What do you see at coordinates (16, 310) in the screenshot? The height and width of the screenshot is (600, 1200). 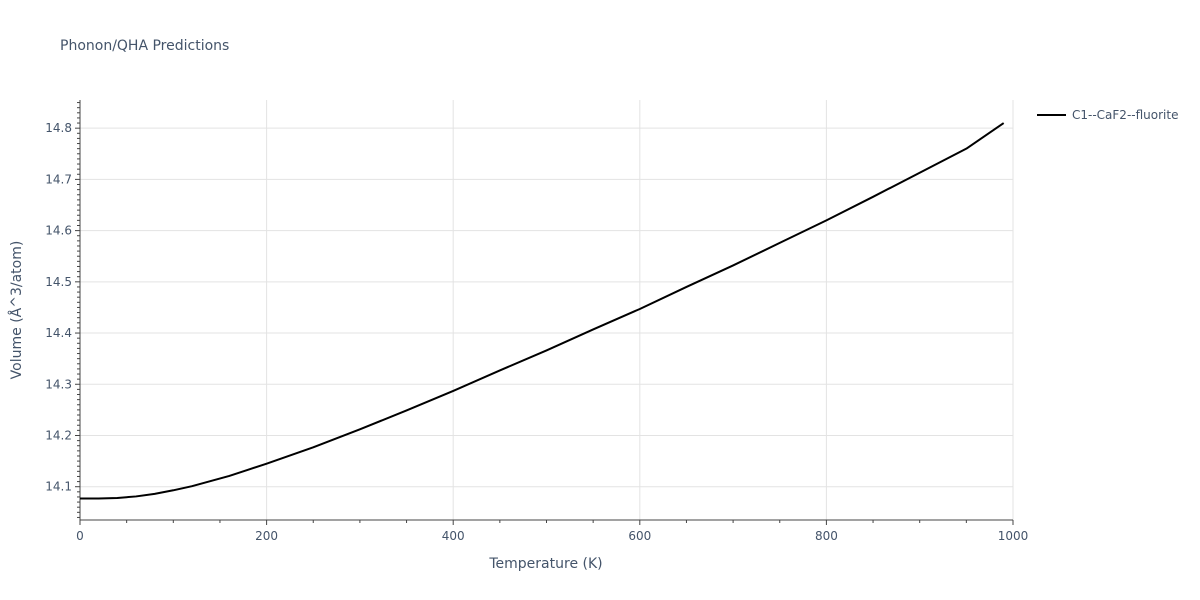 I see `y-axis-label: Volume (Å^3/atom)` at bounding box center [16, 310].